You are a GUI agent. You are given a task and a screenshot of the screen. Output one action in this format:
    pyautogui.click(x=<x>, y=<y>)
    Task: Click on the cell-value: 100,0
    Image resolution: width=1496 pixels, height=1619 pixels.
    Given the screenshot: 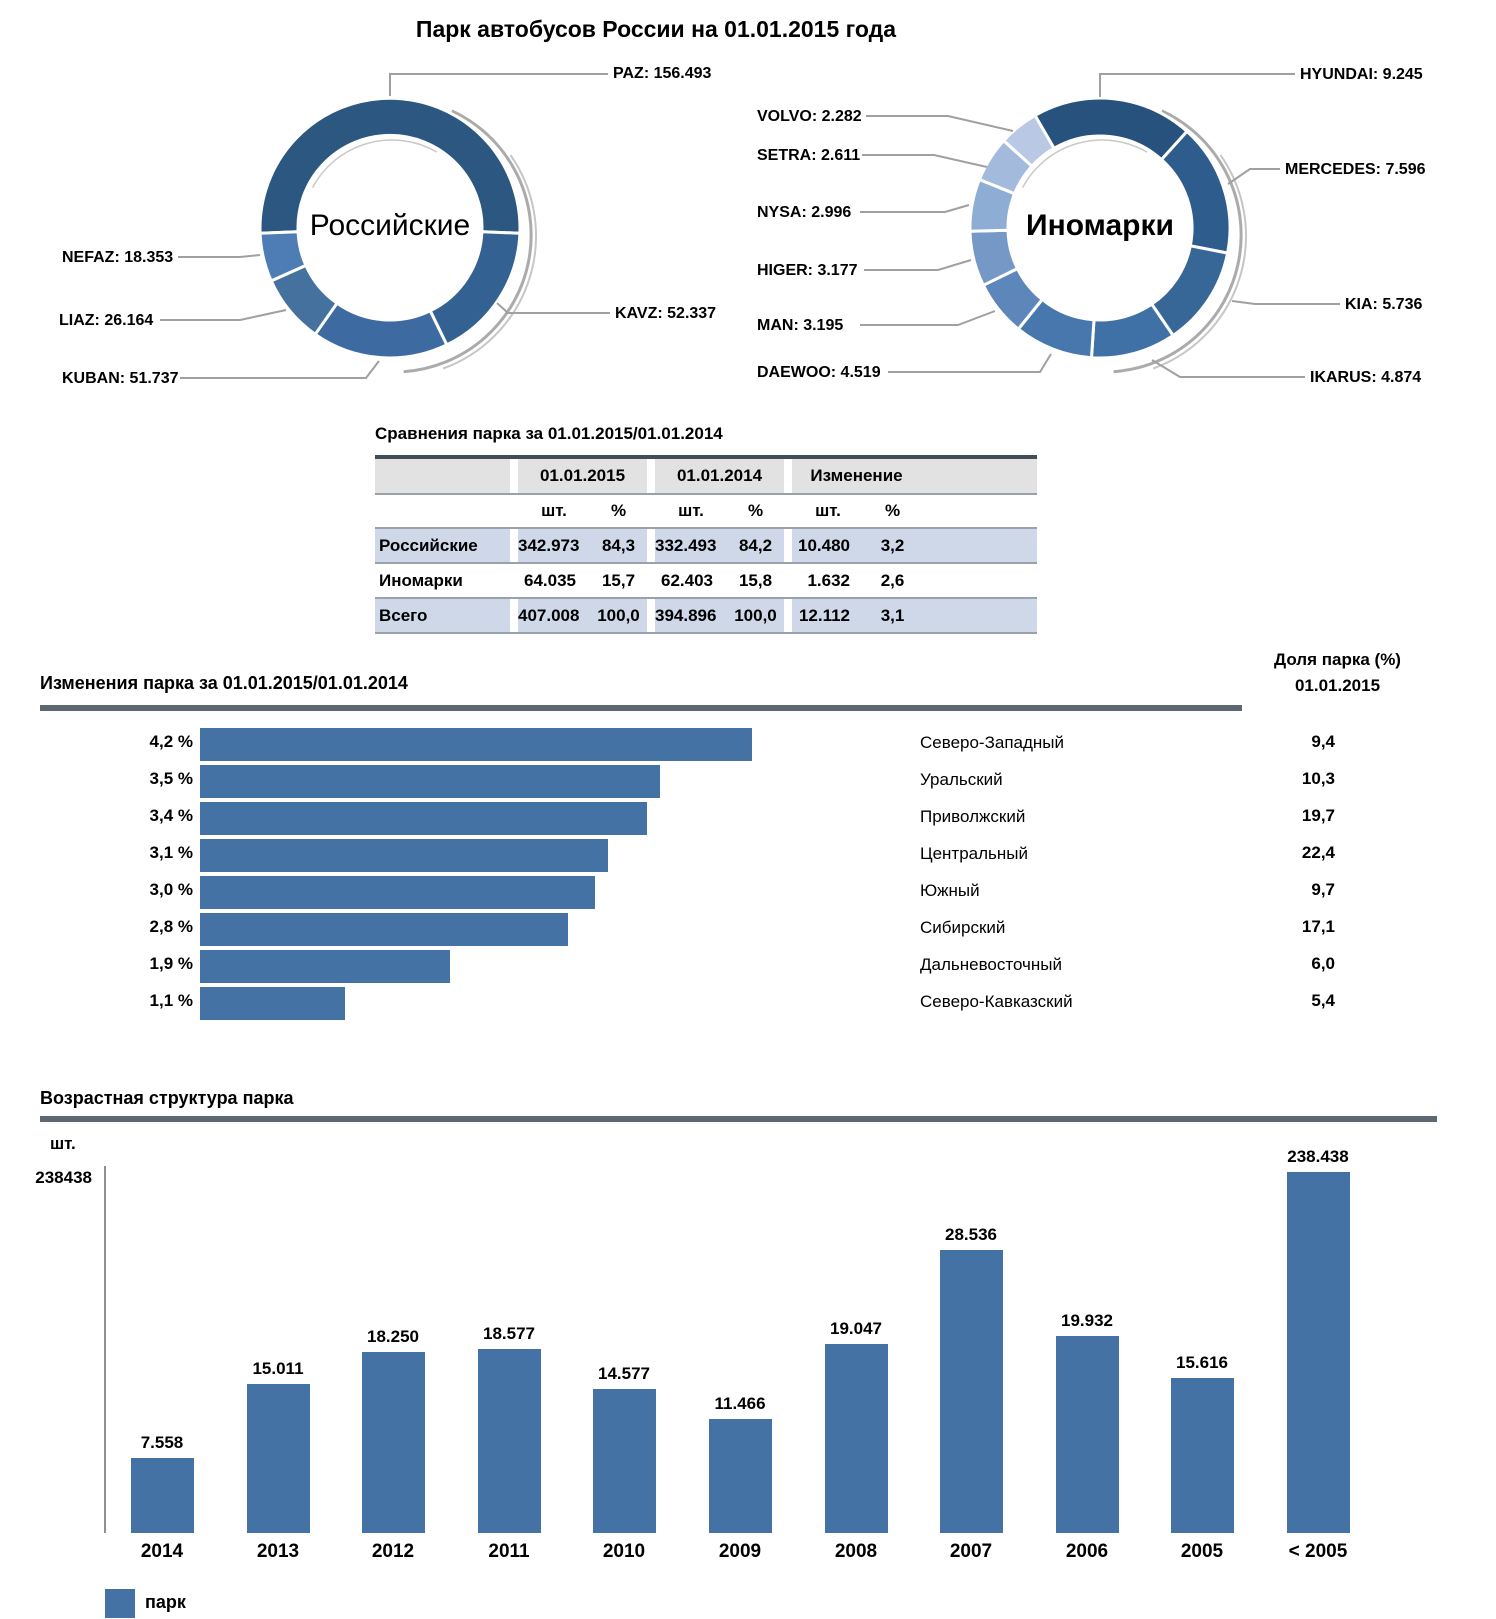 What is the action you would take?
    pyautogui.click(x=618, y=616)
    